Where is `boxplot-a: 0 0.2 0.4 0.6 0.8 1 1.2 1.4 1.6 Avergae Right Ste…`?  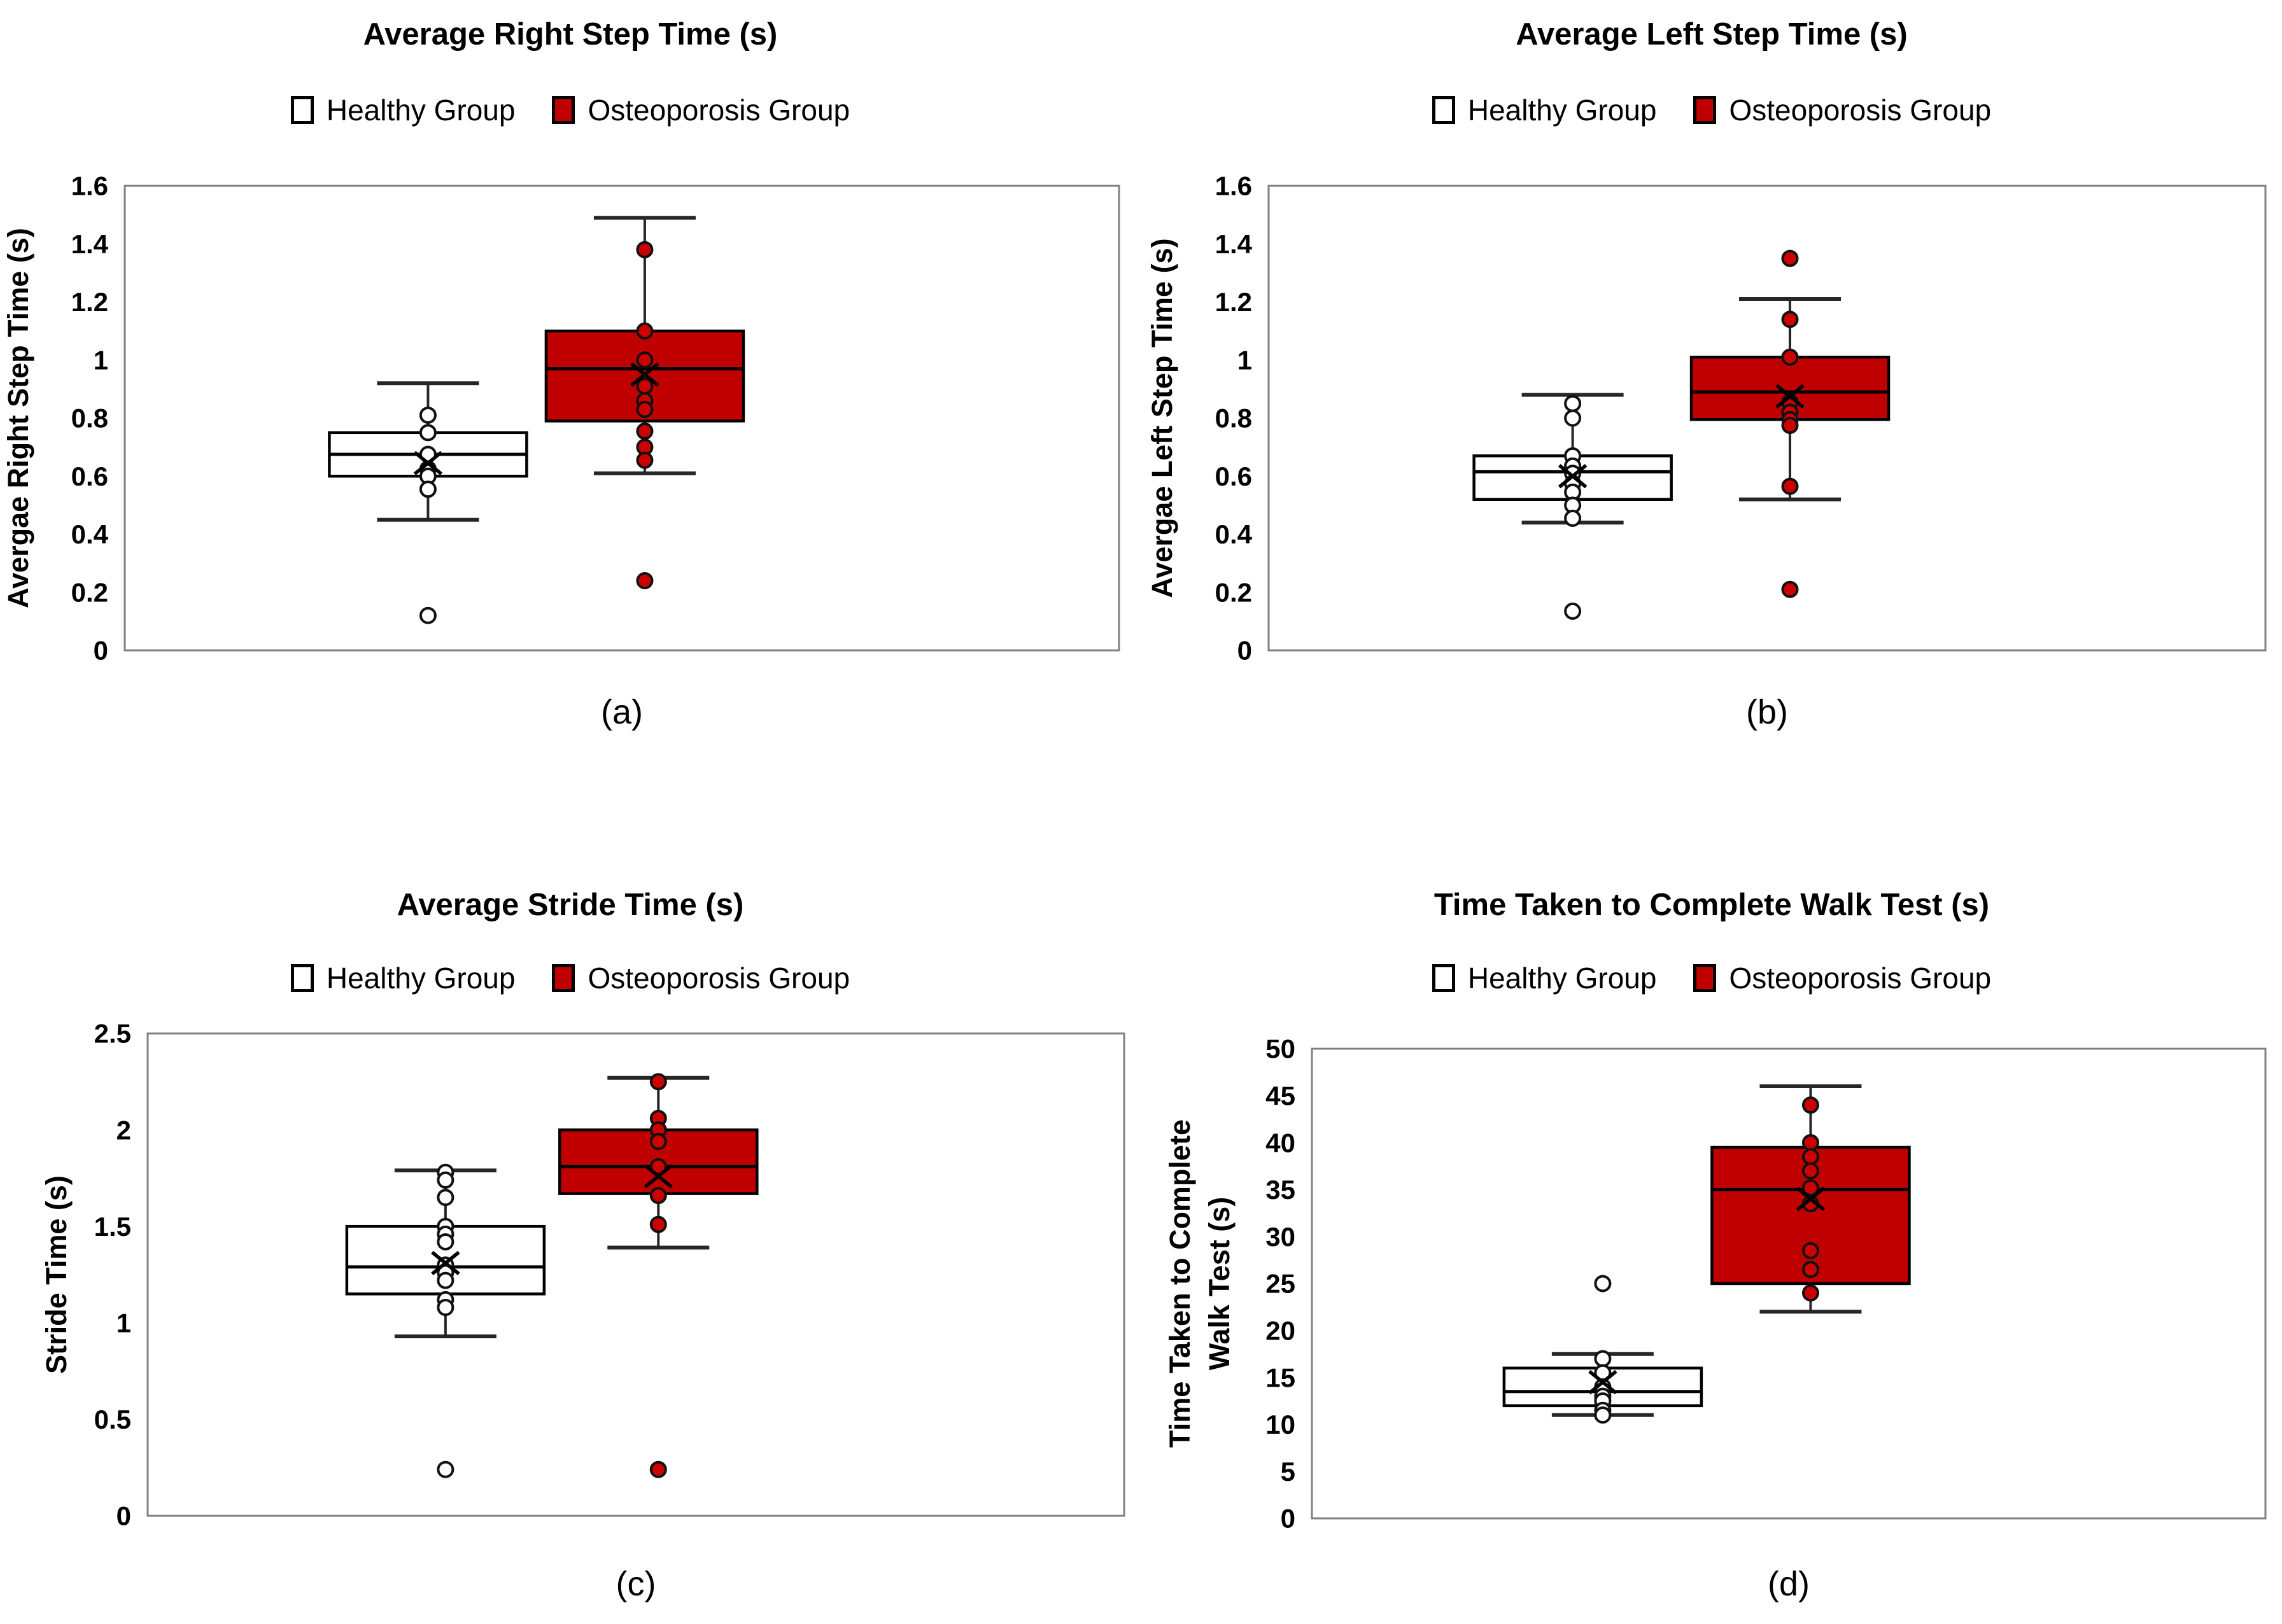 boxplot-a: 0 0.2 0.4 0.6 0.8 1 1.2 1.4 1.6 Avergae Right Ste… is located at coordinates (561, 418).